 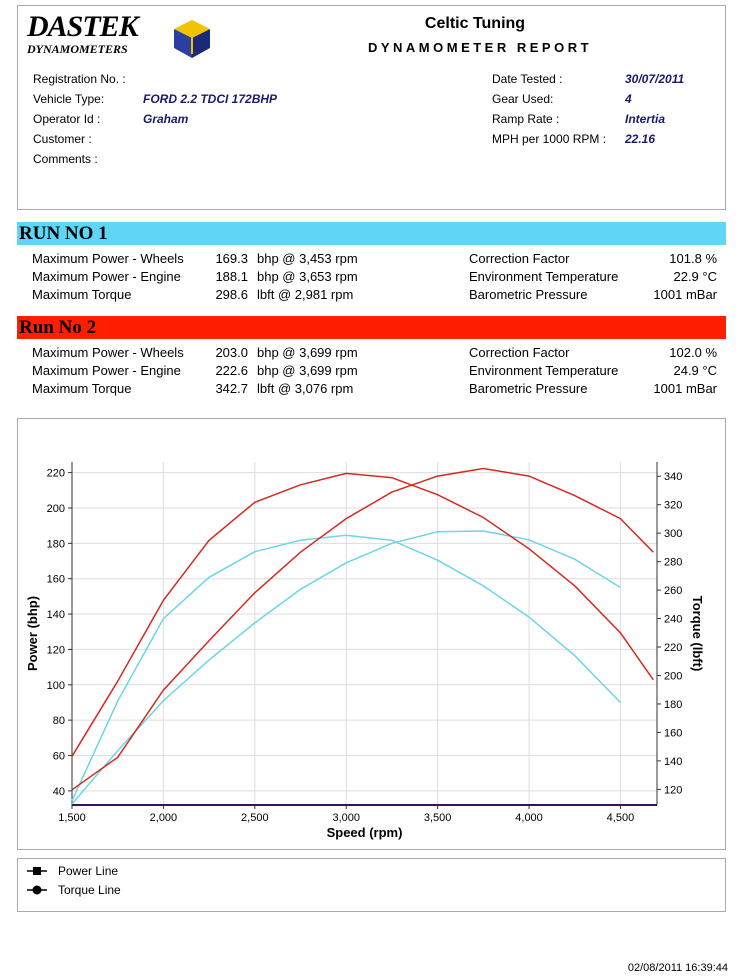 What do you see at coordinates (673, 790) in the screenshot?
I see `y2-tick-label: 120` at bounding box center [673, 790].